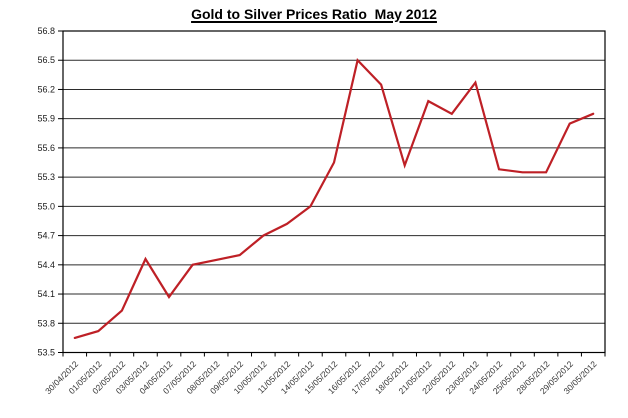  I want to click on y-tick-label: 53.5, so click(46, 353).